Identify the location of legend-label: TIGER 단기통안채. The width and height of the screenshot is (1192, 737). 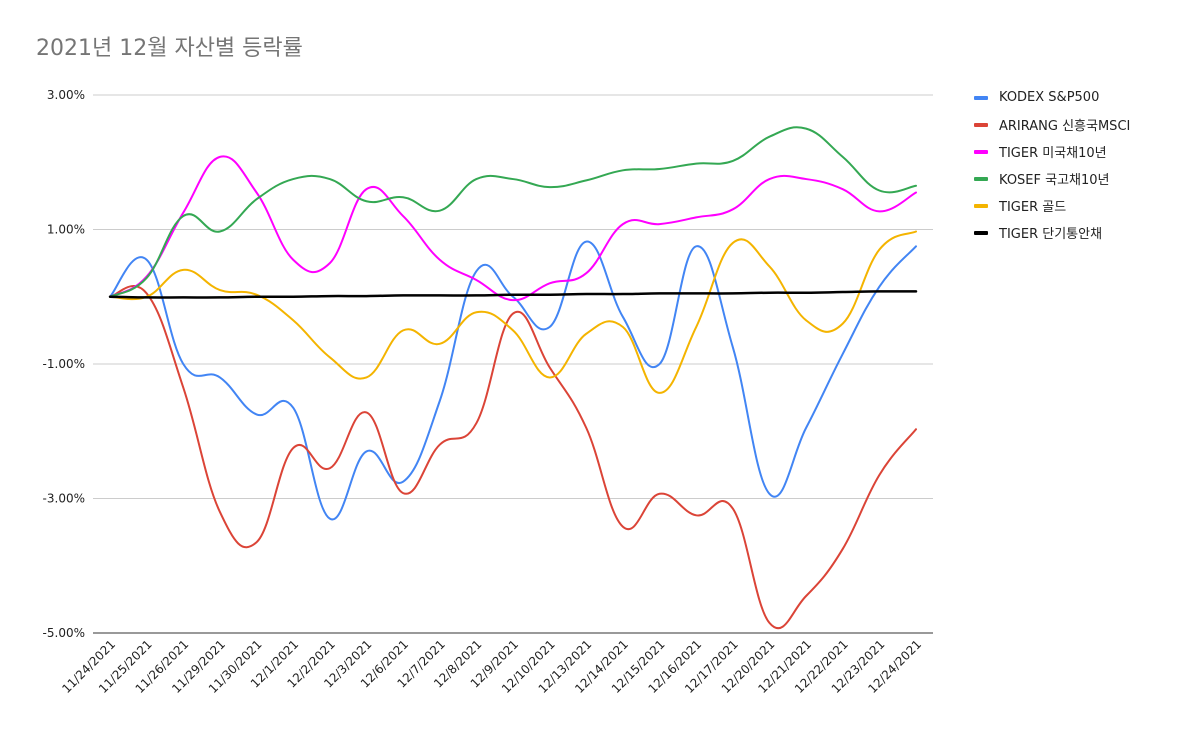
(1051, 234).